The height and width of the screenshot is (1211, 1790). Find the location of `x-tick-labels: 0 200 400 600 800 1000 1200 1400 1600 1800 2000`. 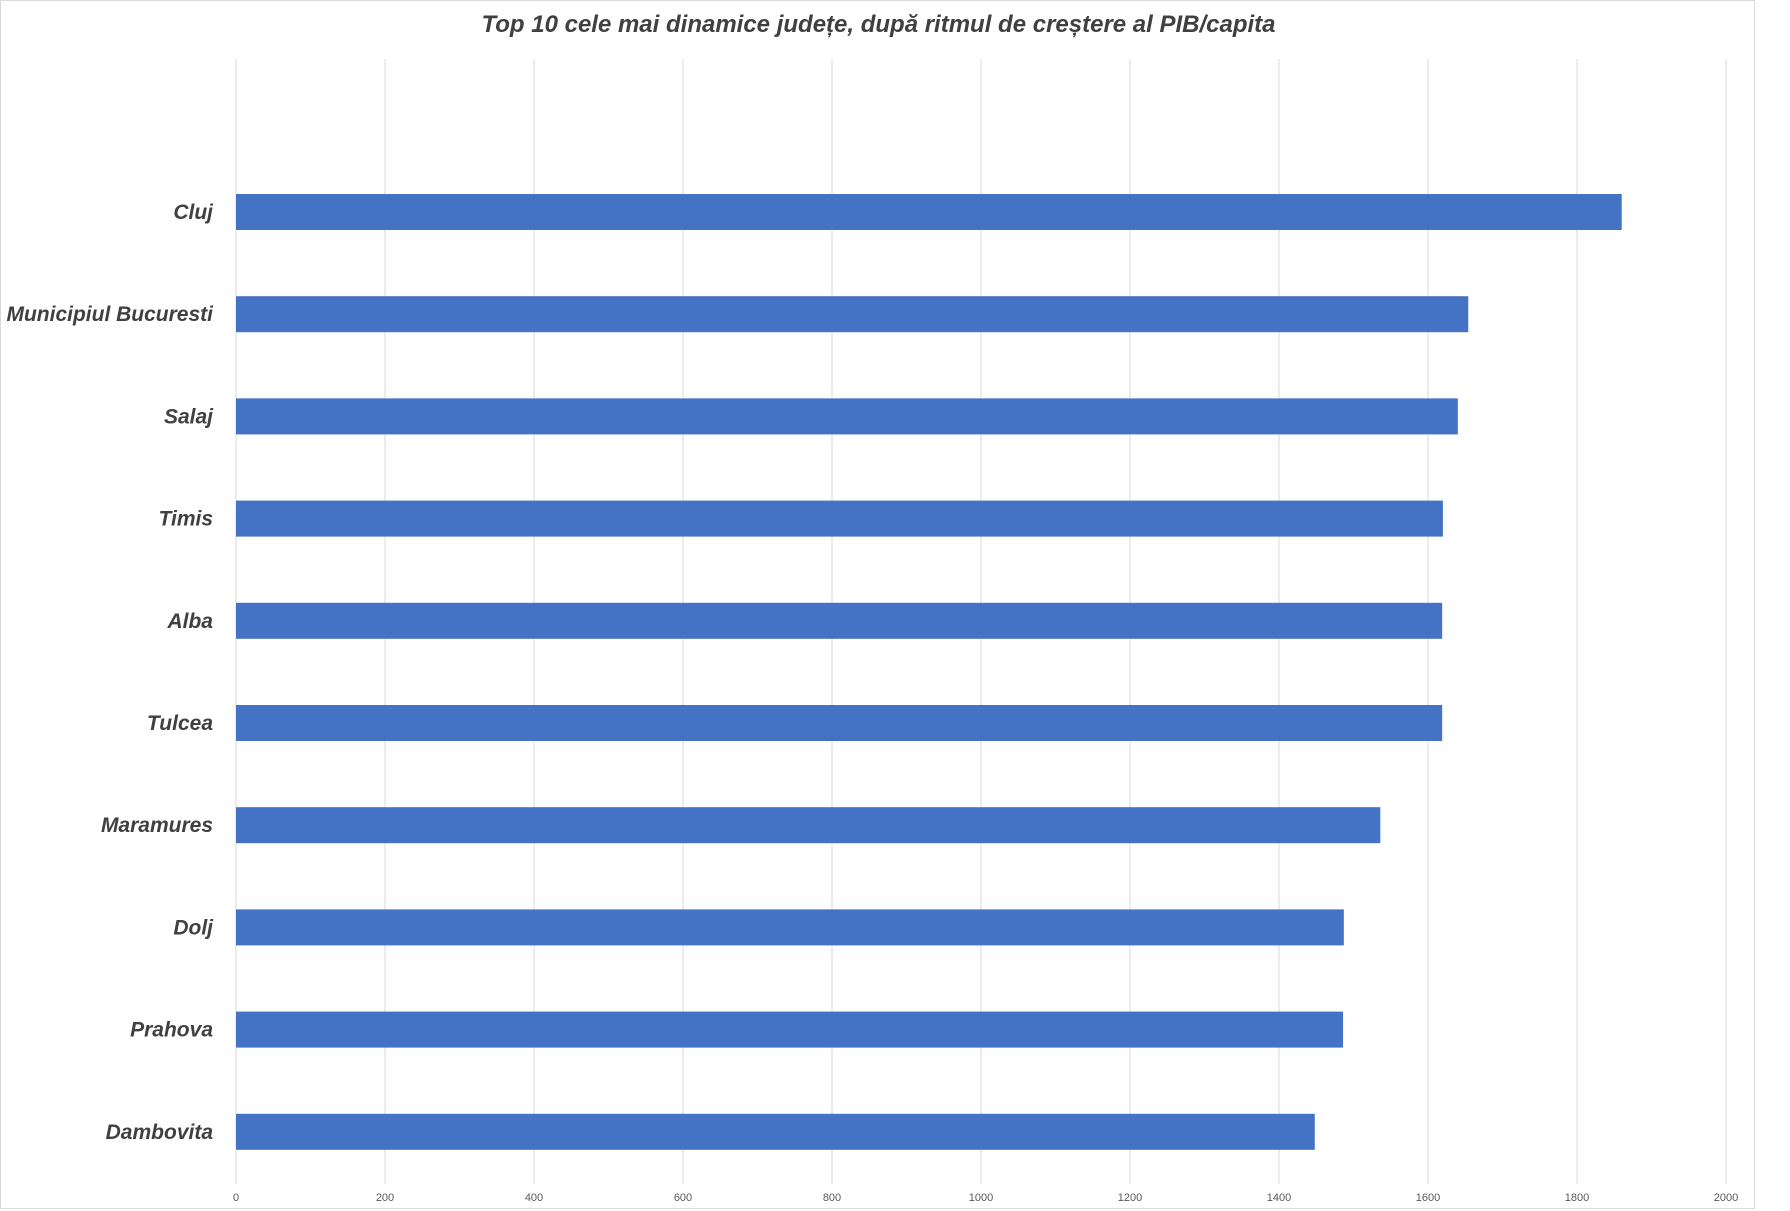

x-tick-labels: 0 200 400 600 800 1000 1200 1400 1600 1800 2000 is located at coordinates (985, 1198).